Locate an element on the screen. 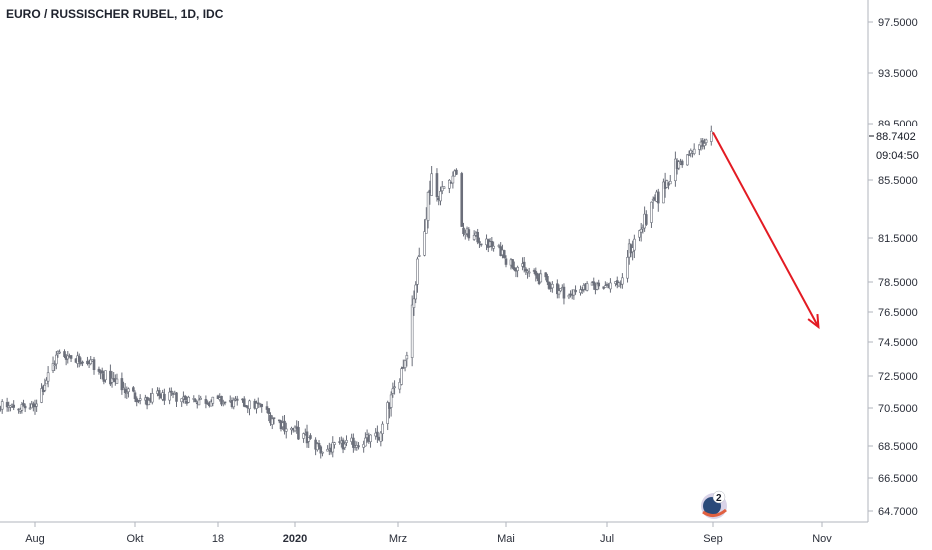  y-tick-label: 68.5000 is located at coordinates (898, 447).